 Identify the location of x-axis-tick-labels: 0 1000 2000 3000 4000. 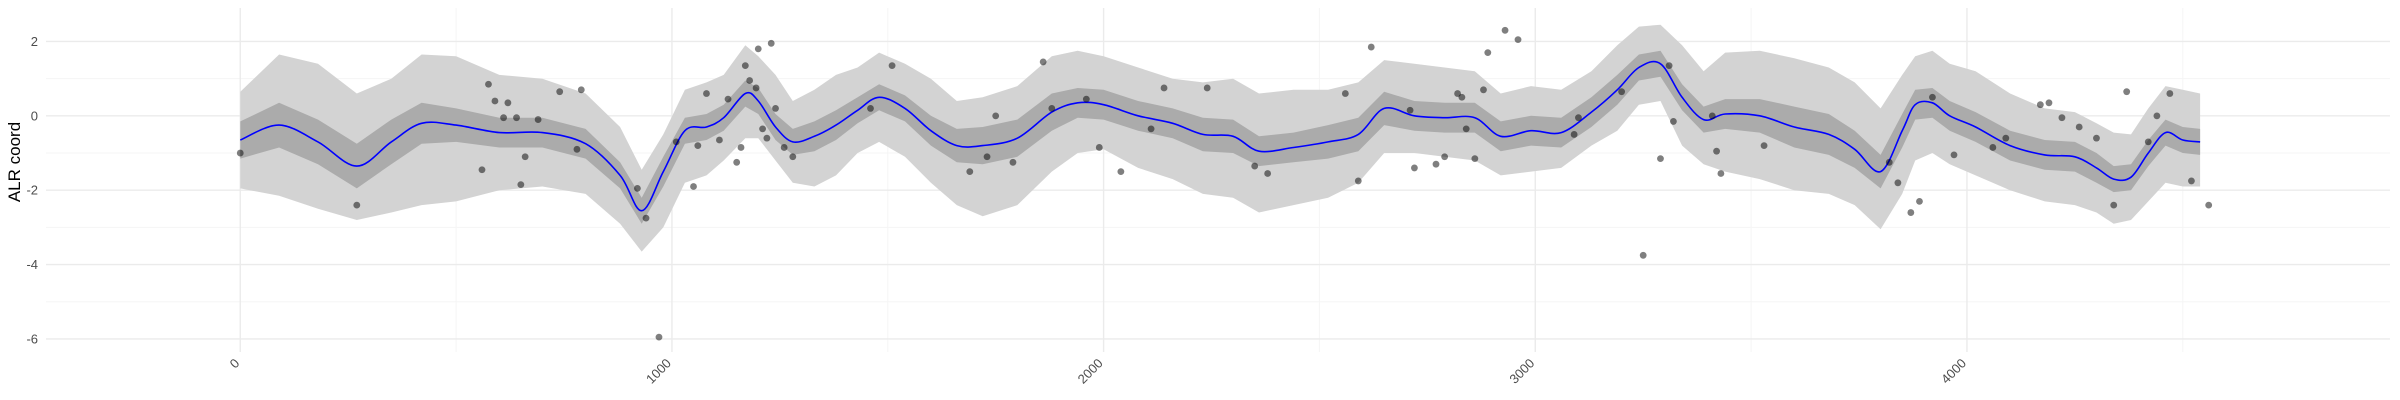
(1098, 371).